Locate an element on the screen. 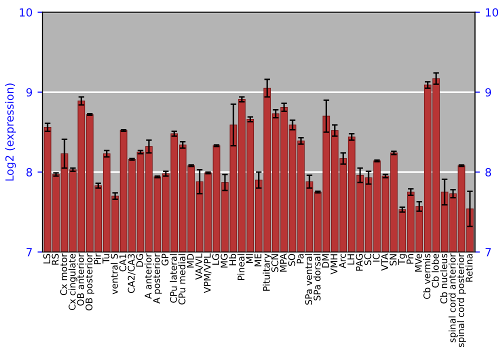 The image size is (500, 350). x-tick-label: Cb nucleus is located at coordinates (444, 279).